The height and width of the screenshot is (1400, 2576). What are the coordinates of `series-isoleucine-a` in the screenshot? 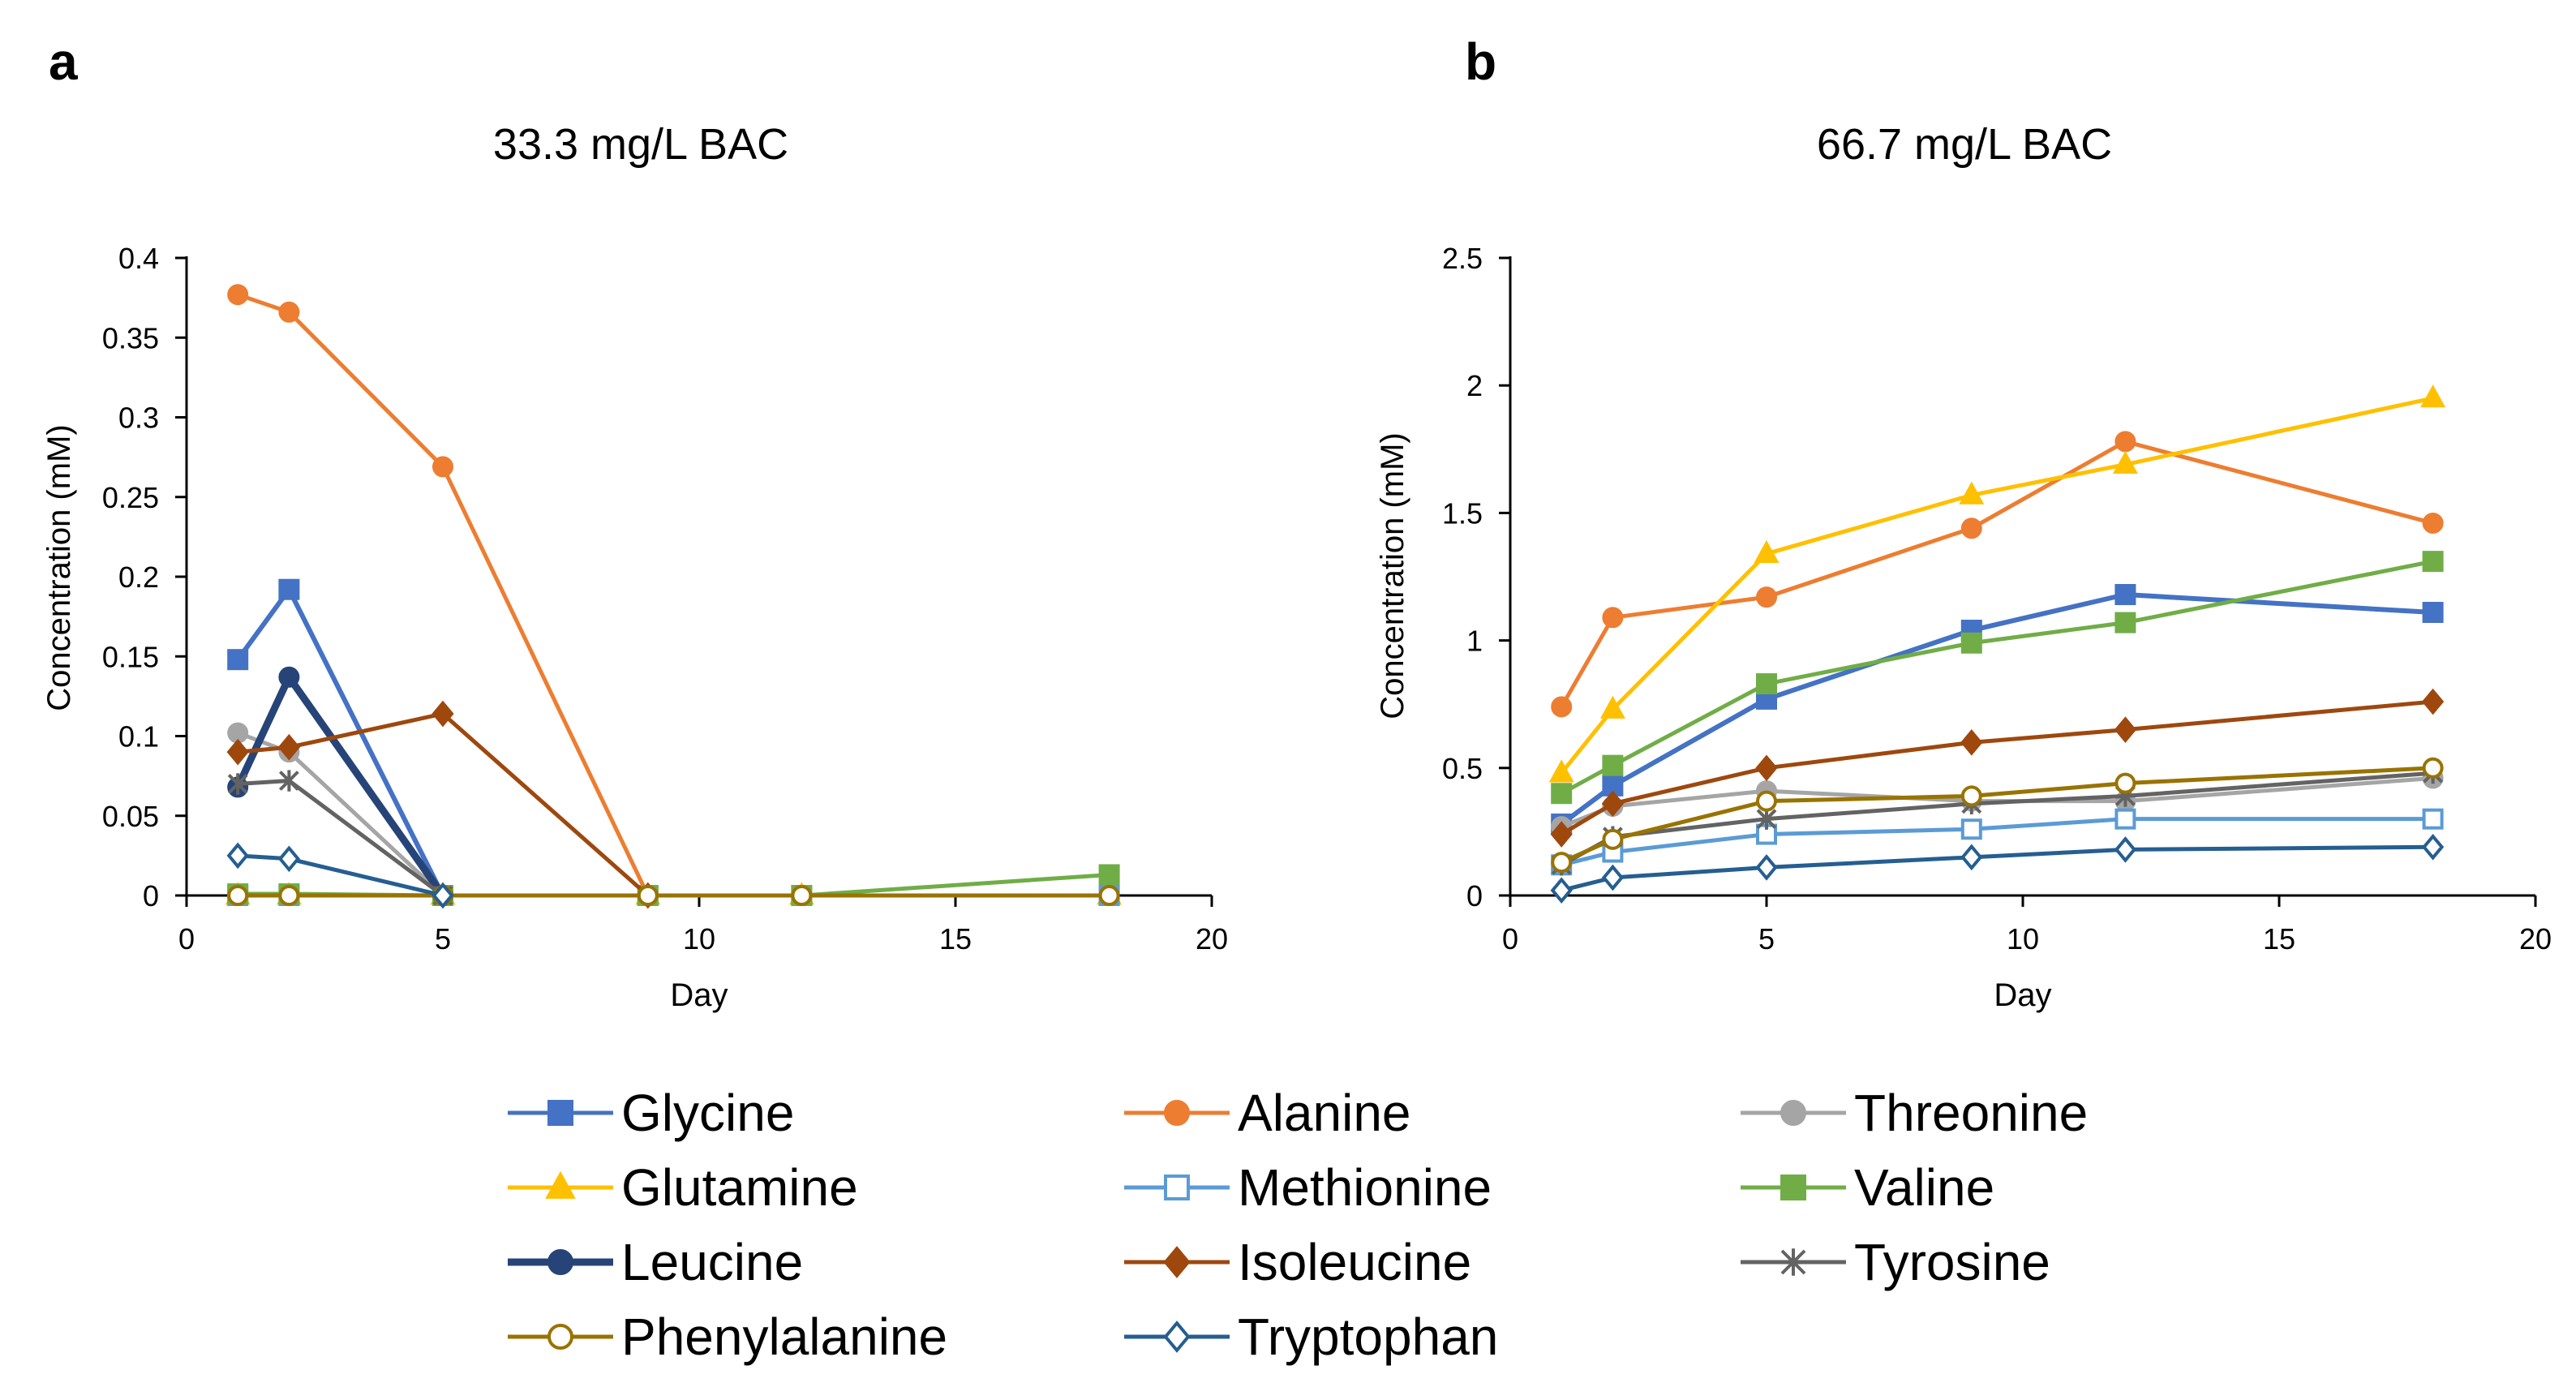 It's located at (443, 804).